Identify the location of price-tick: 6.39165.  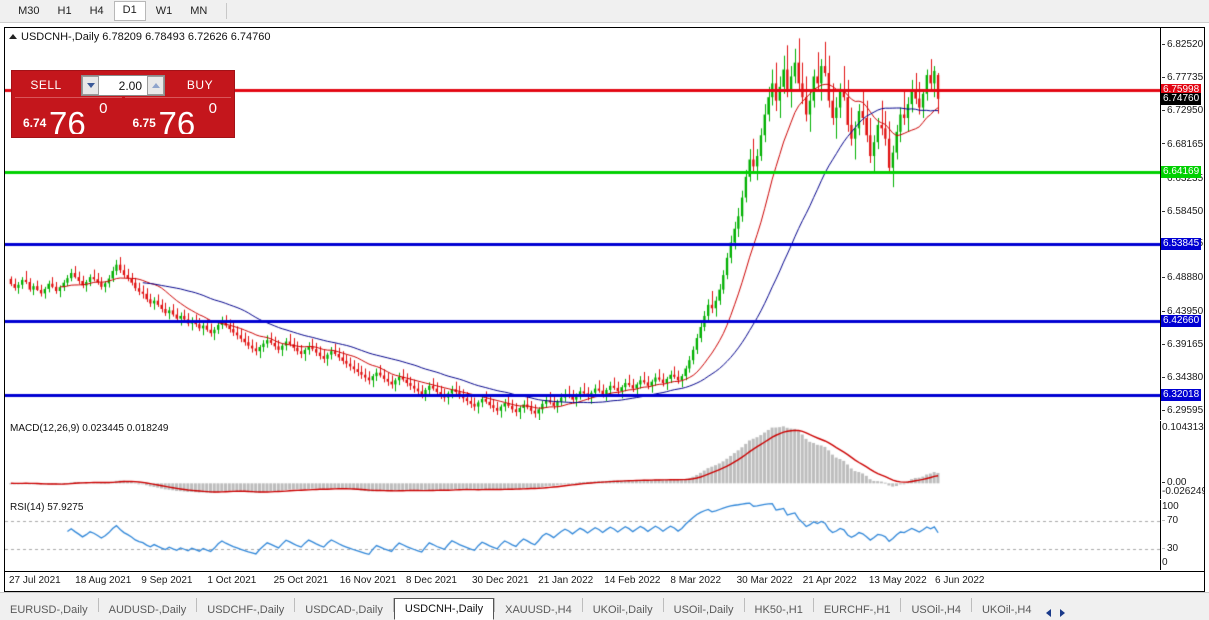
(1182, 345).